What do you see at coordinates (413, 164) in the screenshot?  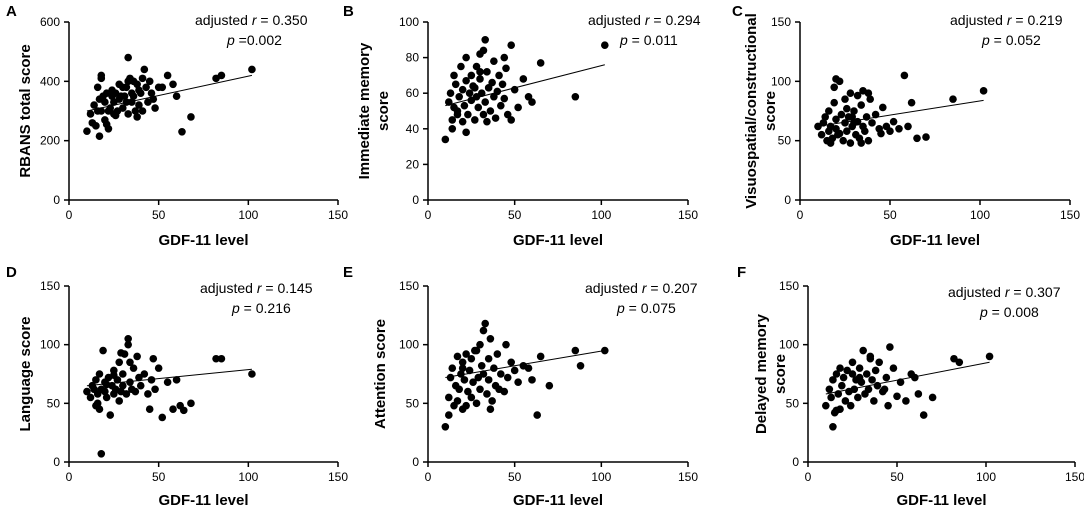 I see `y-tick-label: 20` at bounding box center [413, 164].